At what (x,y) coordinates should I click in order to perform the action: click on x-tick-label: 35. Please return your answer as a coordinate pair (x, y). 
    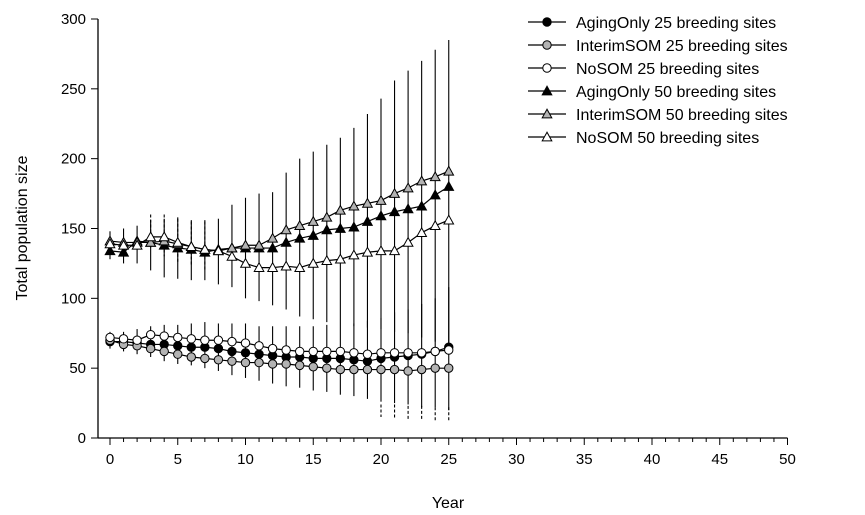
    Looking at the image, I should click on (584, 459).